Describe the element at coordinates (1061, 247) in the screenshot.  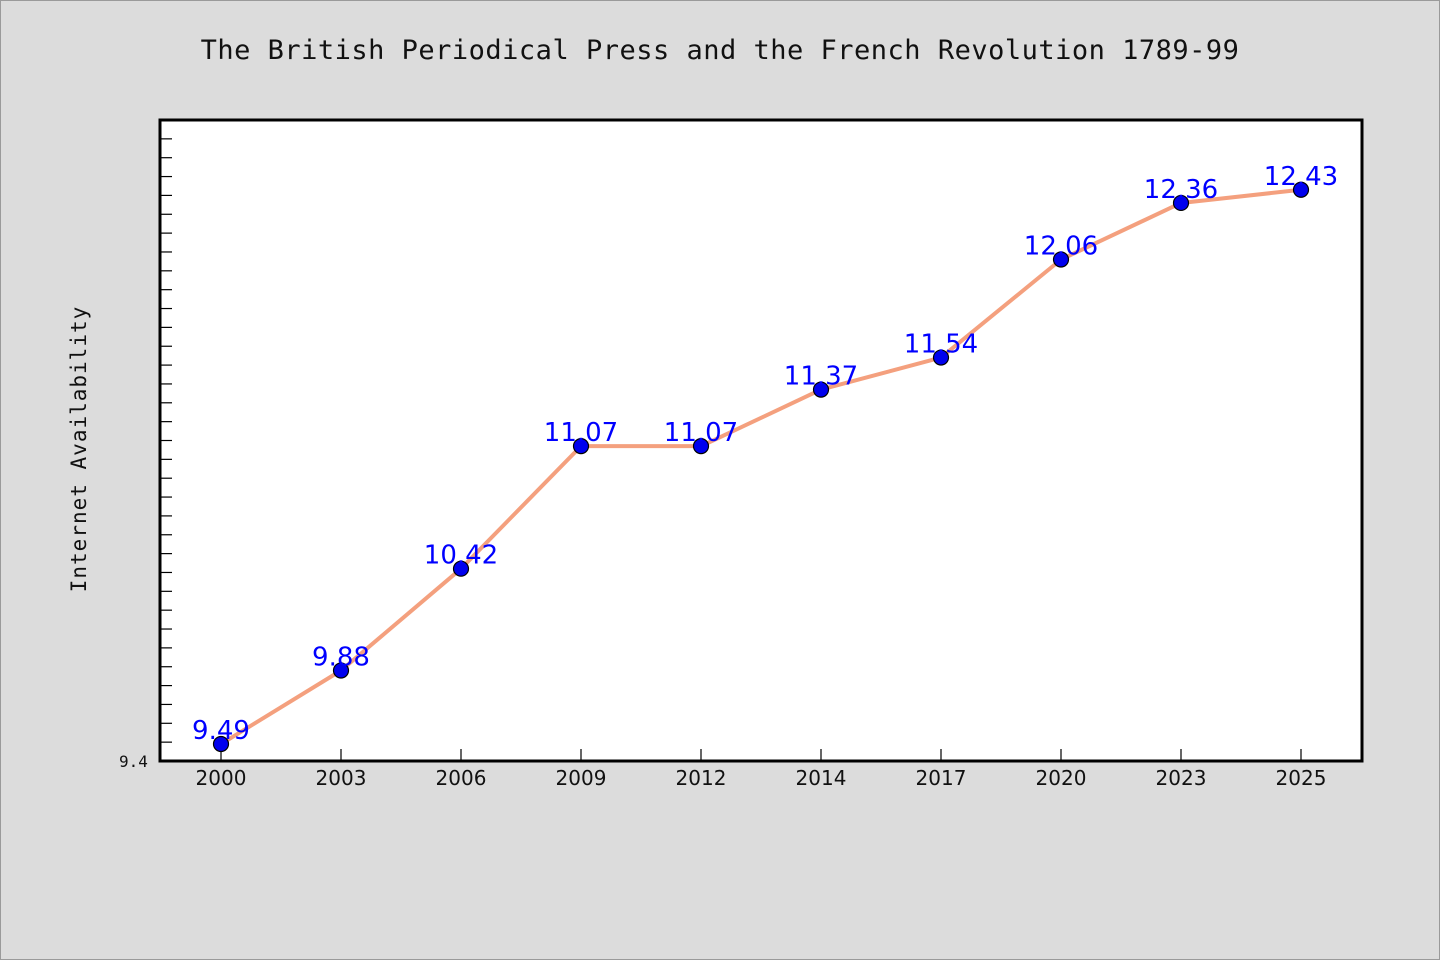
I see `data-label: 12.06` at that location.